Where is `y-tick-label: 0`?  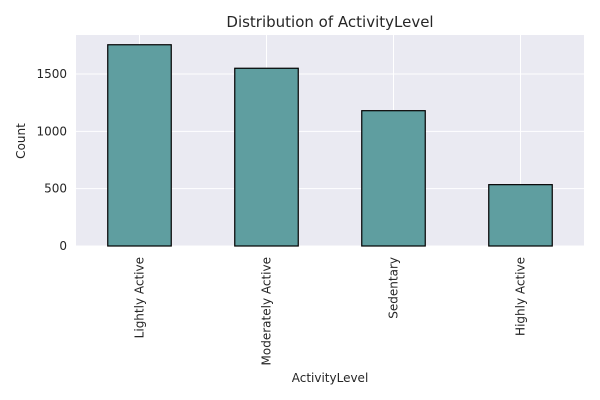 y-tick-label: 0 is located at coordinates (63, 246).